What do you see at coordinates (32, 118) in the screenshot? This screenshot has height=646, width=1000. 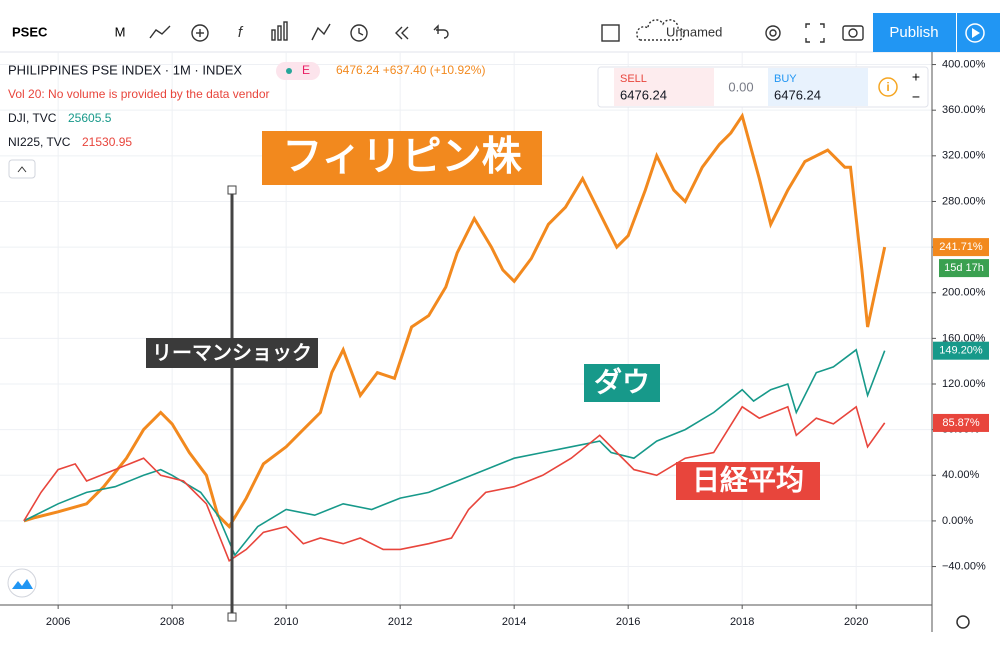 I see `legend-dji: DJI, TVC` at bounding box center [32, 118].